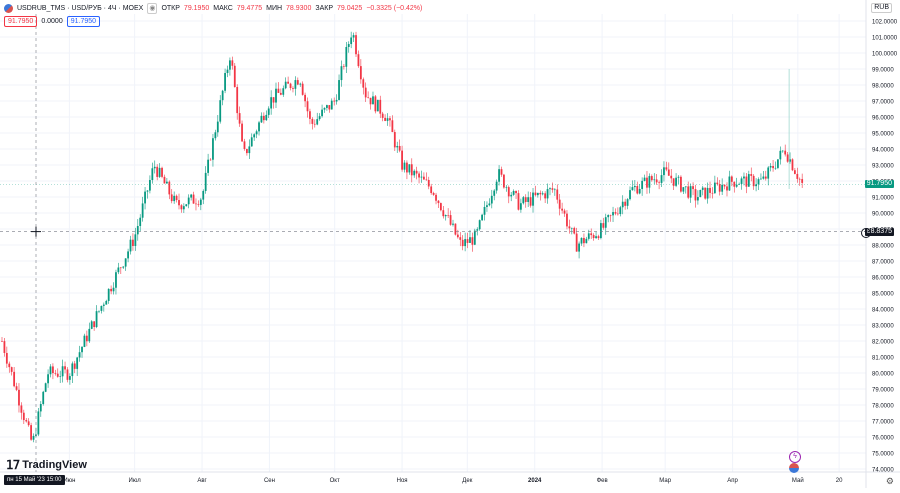 Image resolution: width=900 pixels, height=493 pixels. Describe the element at coordinates (402, 481) in the screenshot. I see `time-tick-label: Ноя` at that location.